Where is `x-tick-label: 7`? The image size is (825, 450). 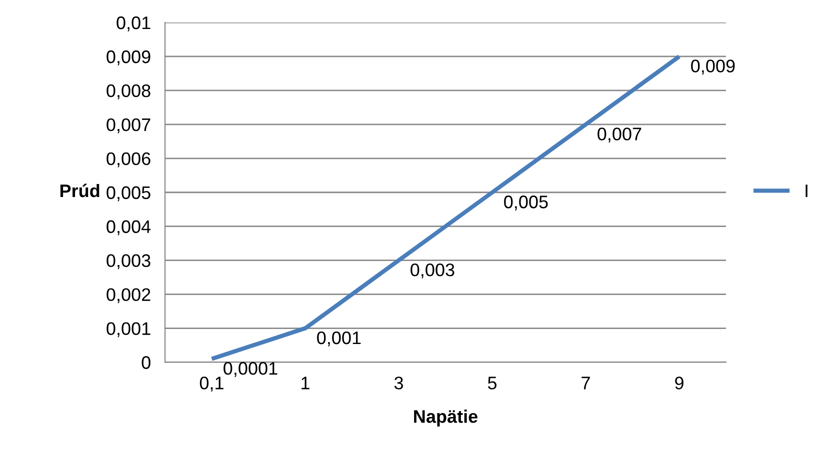
x-tick-label: 7 is located at coordinates (586, 383).